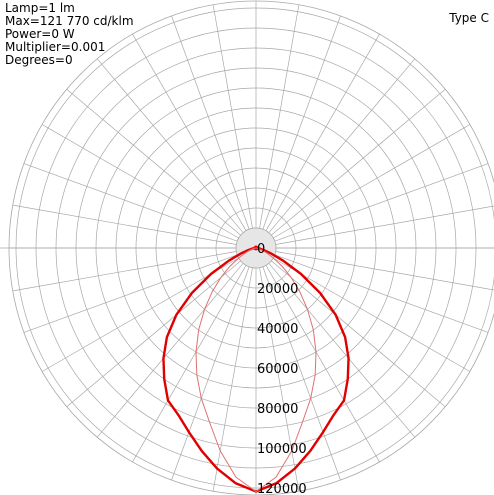 The image size is (494, 495). Describe the element at coordinates (468, 18) in the screenshot. I see `type-label: Type C` at that location.